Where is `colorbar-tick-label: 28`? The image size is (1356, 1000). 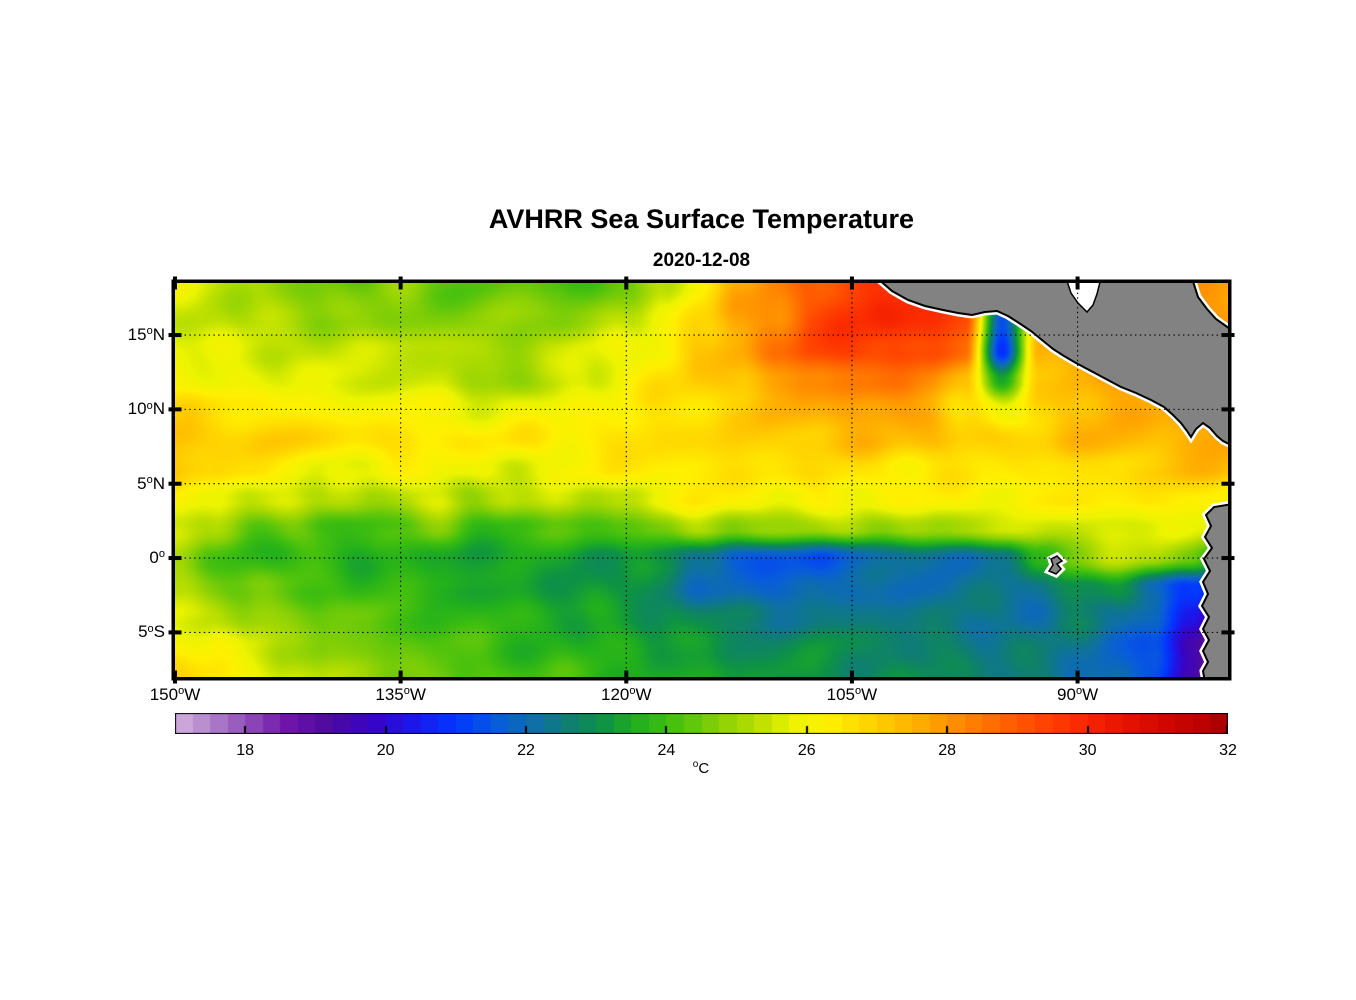
colorbar-tick-label: 28 is located at coordinates (947, 750).